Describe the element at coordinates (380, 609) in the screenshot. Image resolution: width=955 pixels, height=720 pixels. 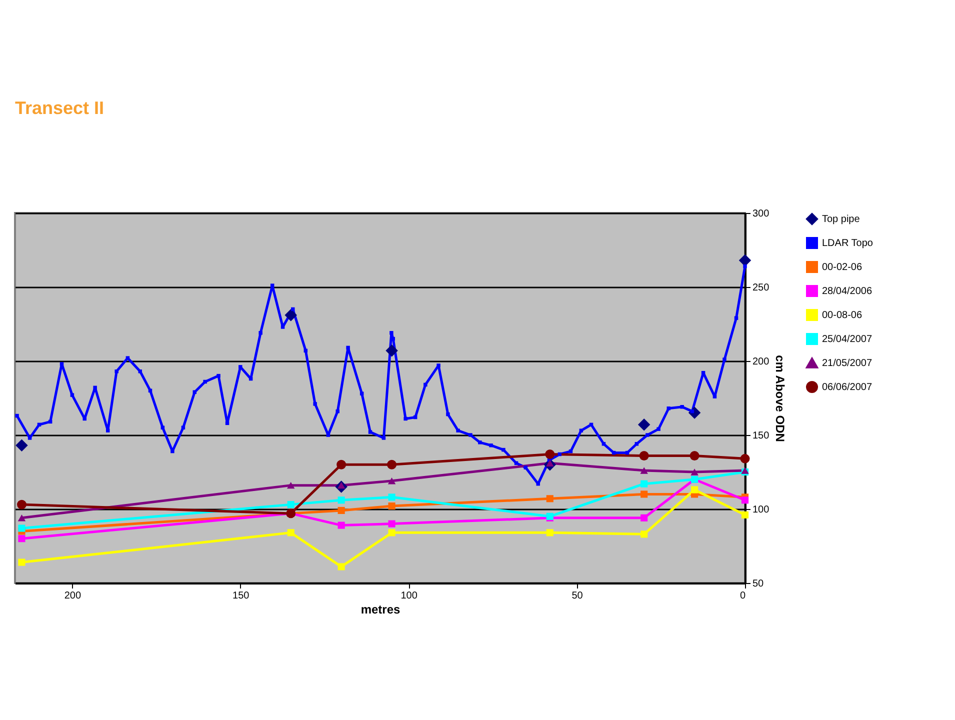
I see `x-axis-title: metres` at that location.